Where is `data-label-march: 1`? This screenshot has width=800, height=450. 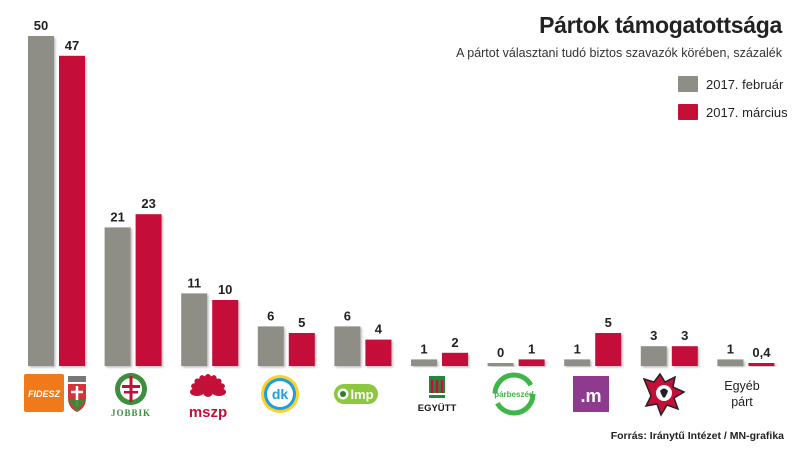
data-label-march: 1 is located at coordinates (531, 348).